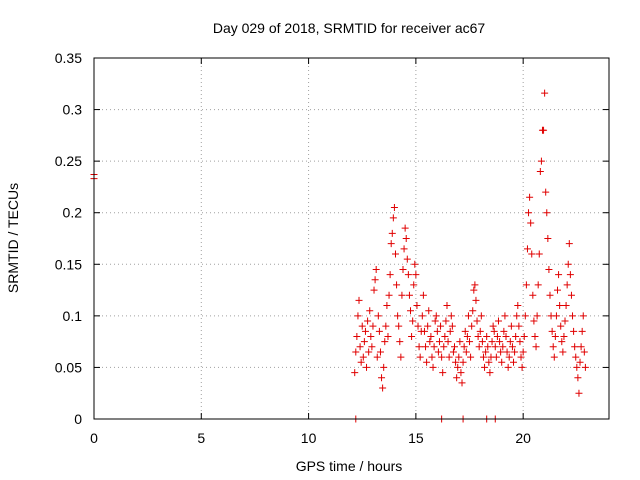 This screenshot has width=640, height=480. What do you see at coordinates (349, 466) in the screenshot?
I see `x-axis-label: GPS time / hours` at bounding box center [349, 466].